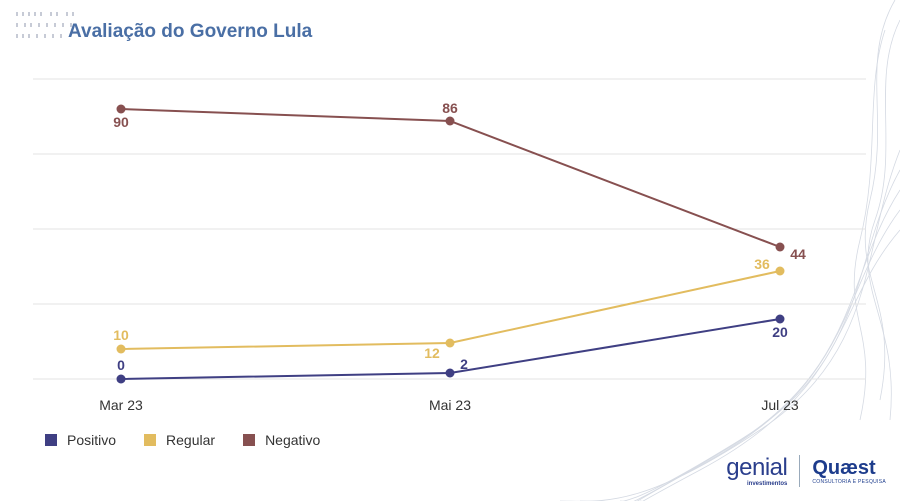 This screenshot has height=501, width=900. I want to click on legend-swatch-regular, so click(150, 440).